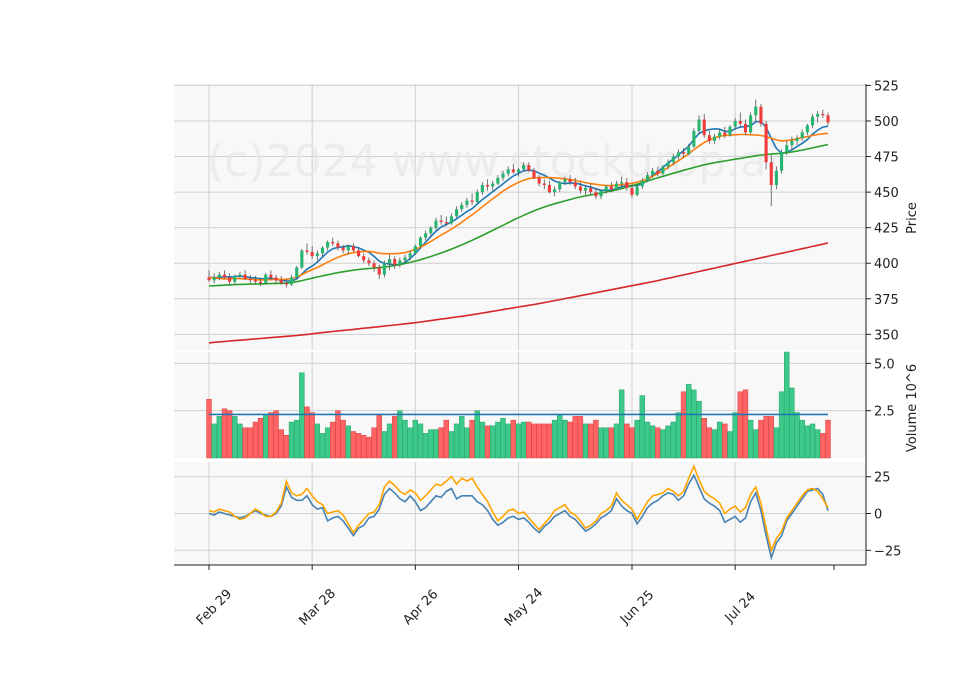 Image resolution: width=960 pixels, height=690 pixels. What do you see at coordinates (912, 408) in the screenshot?
I see `volume-axis-label: Volume 10^6` at bounding box center [912, 408].